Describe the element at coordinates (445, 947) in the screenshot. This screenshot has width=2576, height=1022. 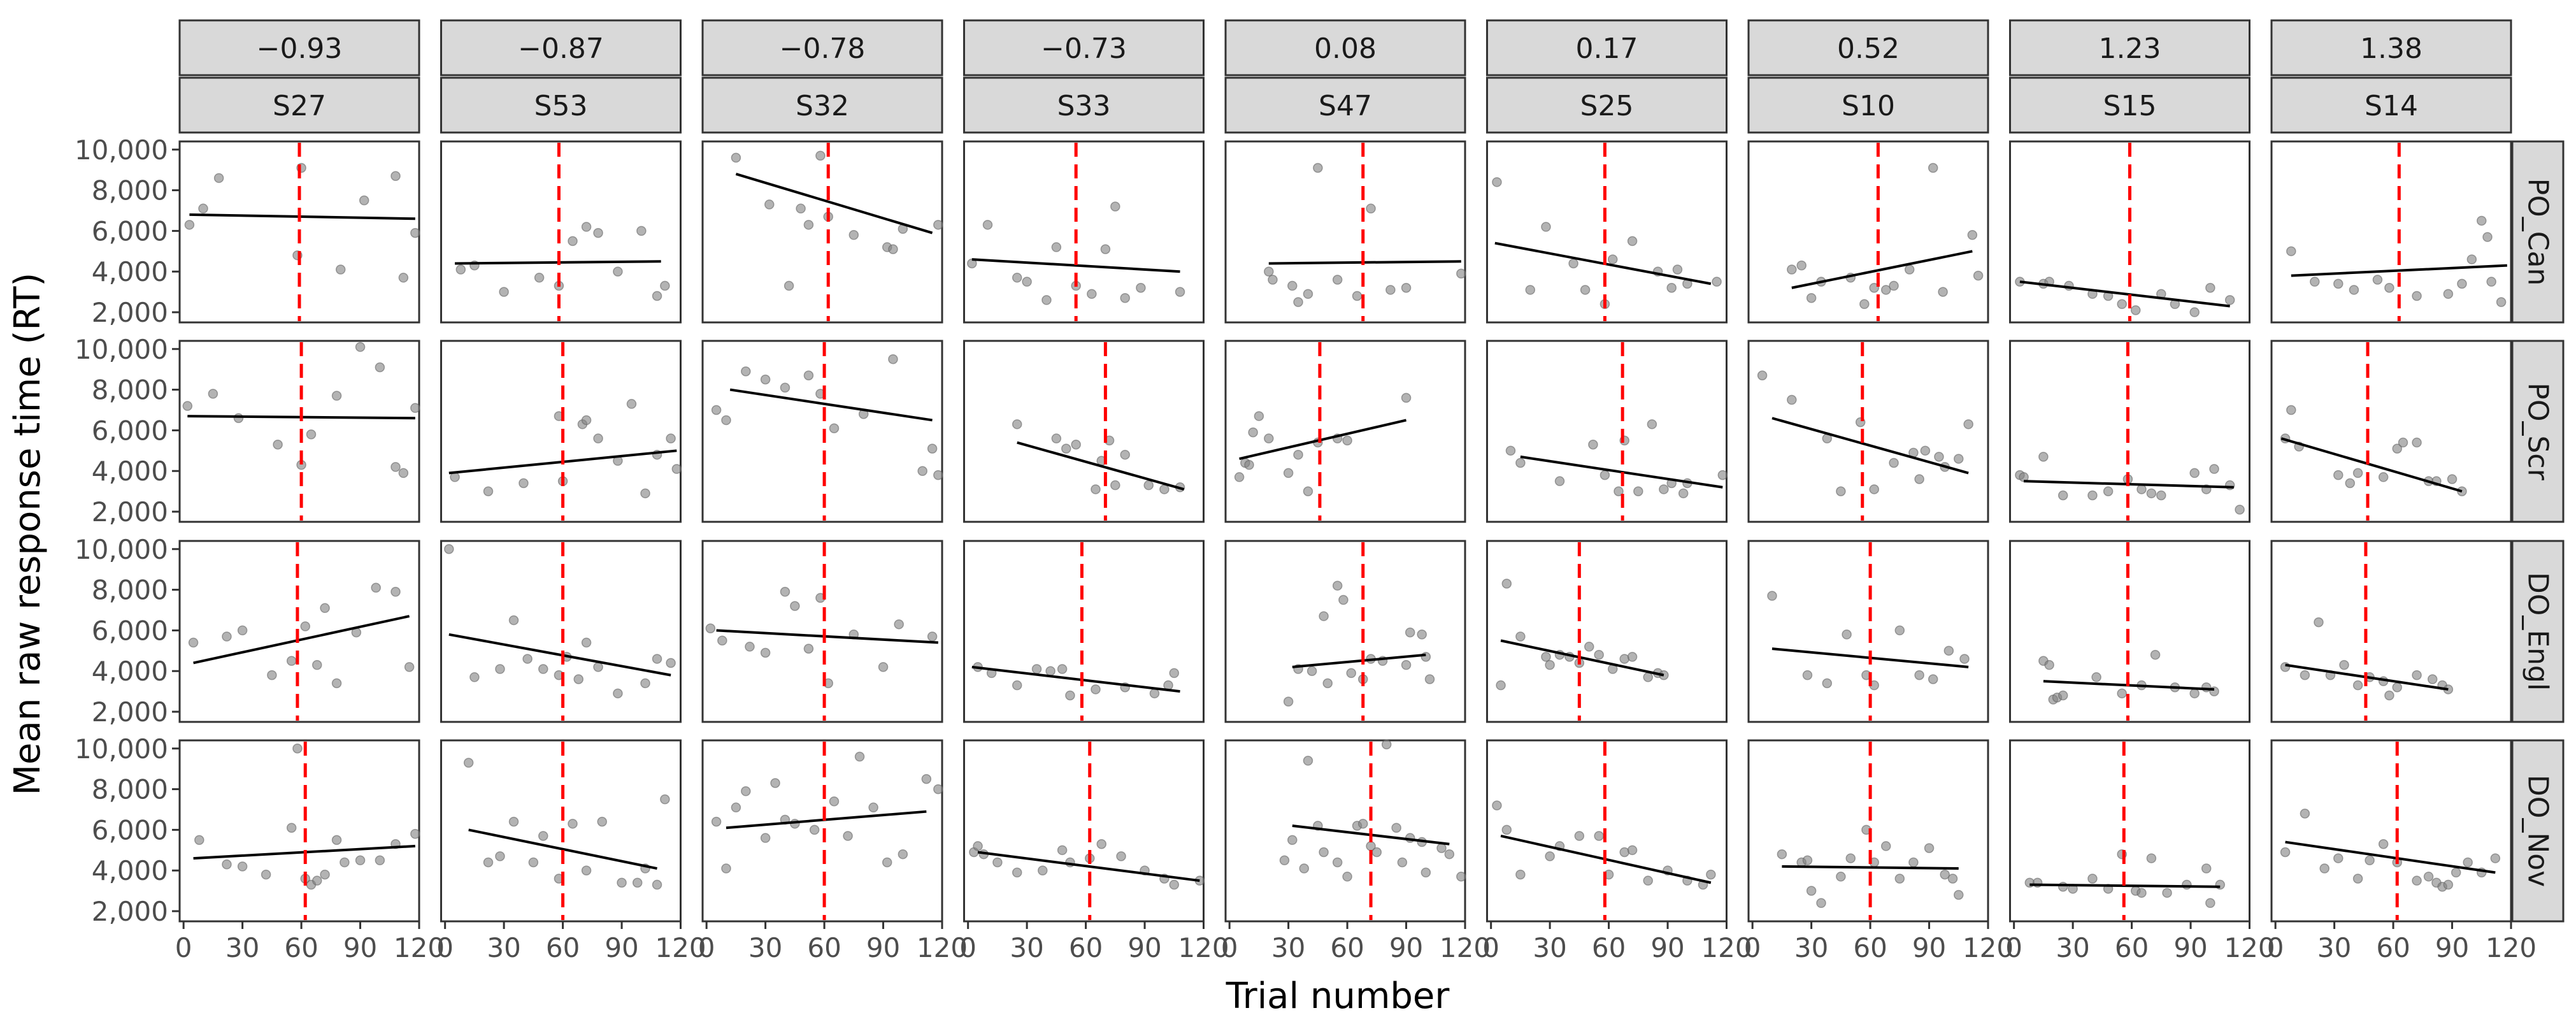
I see `x-tick-label: 0` at that location.